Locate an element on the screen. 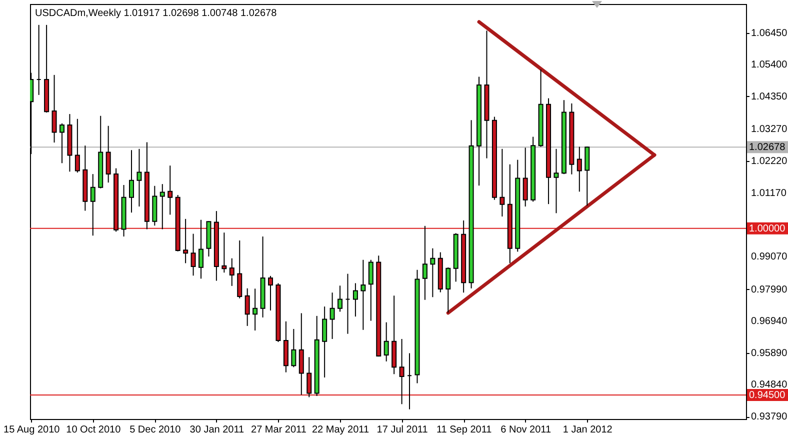  y-tick-label: 0.97990 is located at coordinates (769, 290).